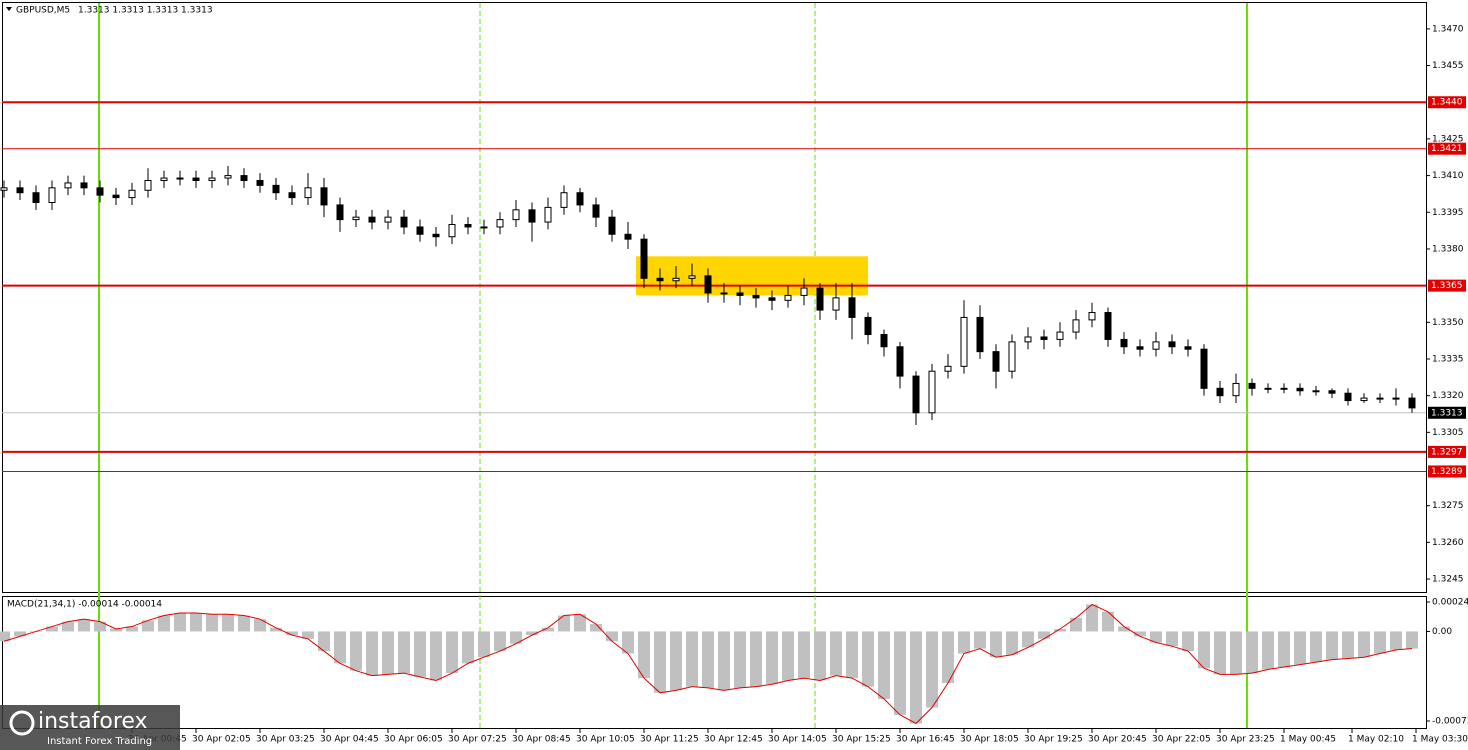  Describe the element at coordinates (1450, 722) in the screenshot. I see `y-tick-label: -0.00073` at that location.